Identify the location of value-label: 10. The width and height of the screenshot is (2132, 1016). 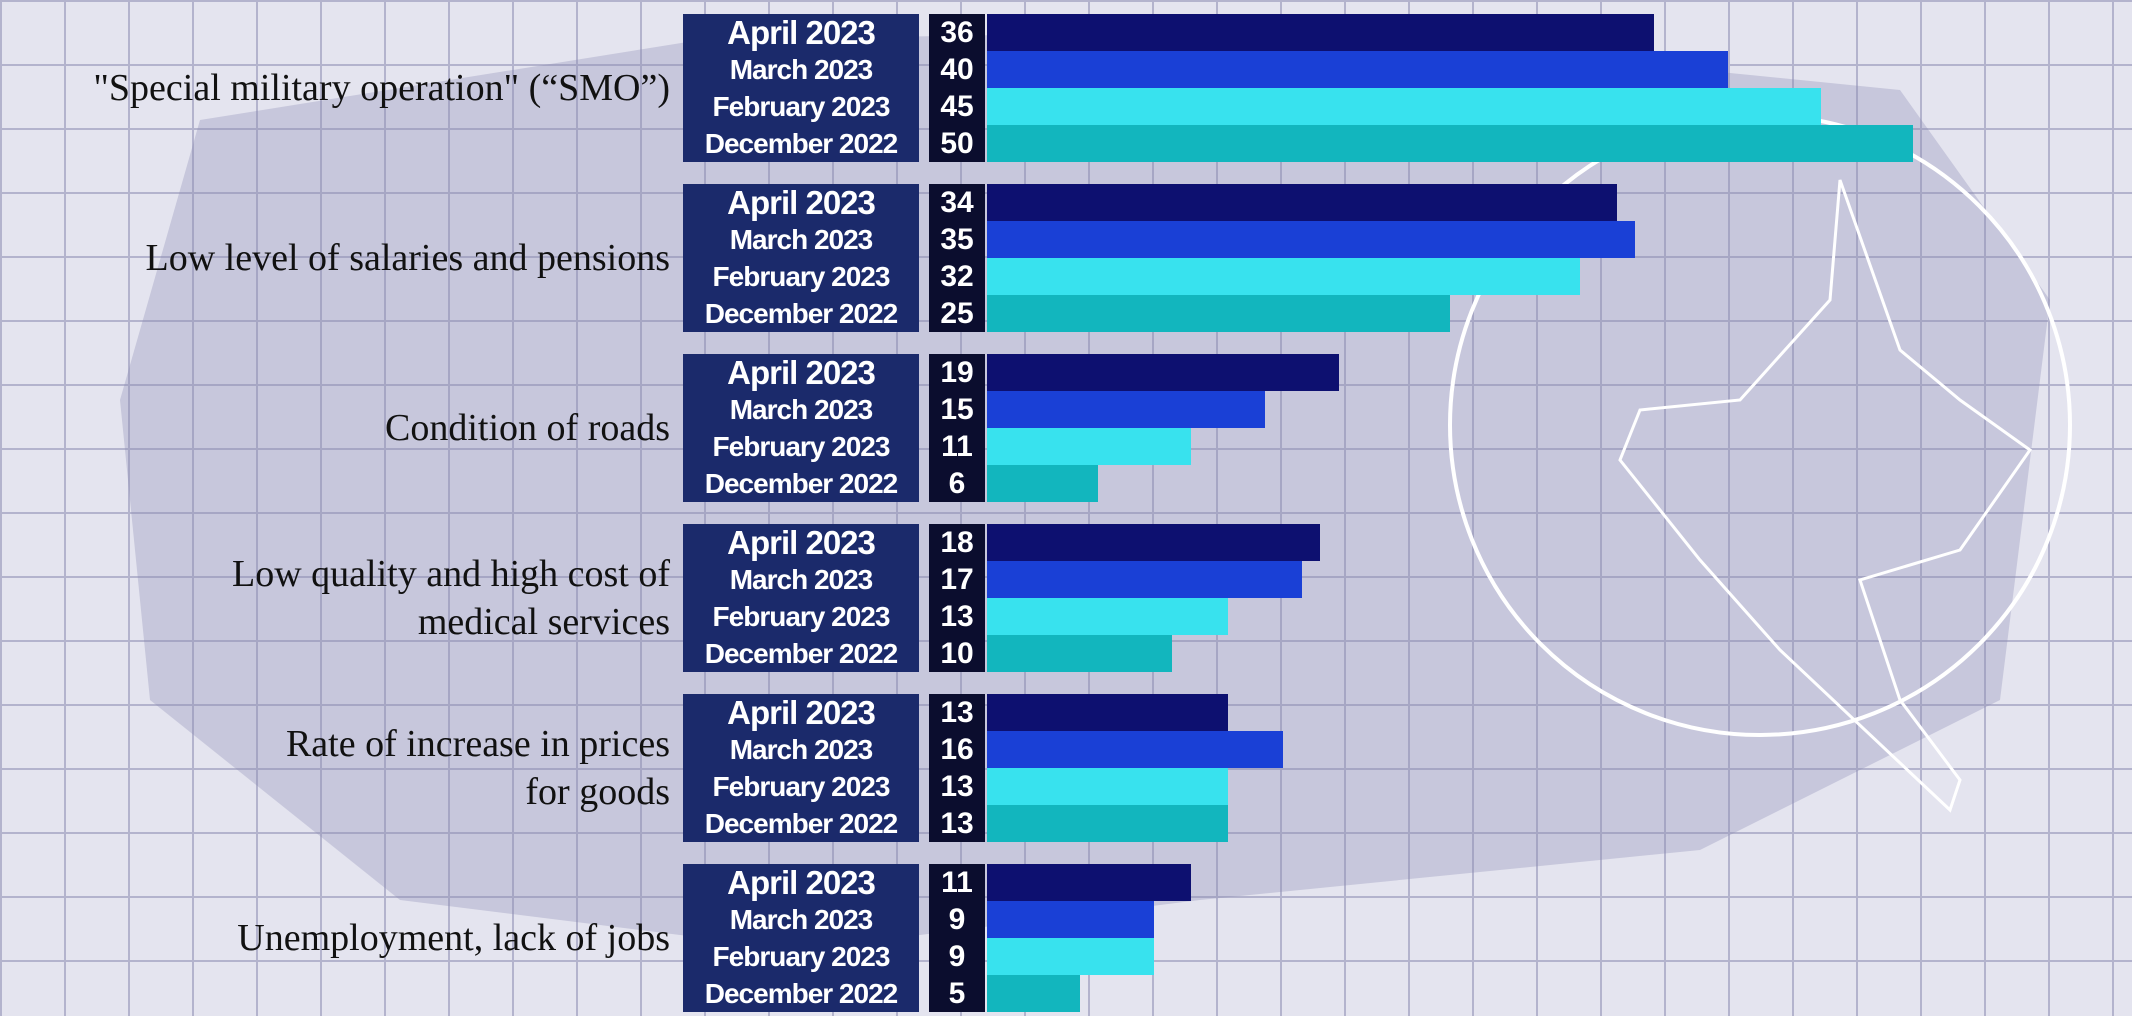
(957, 653).